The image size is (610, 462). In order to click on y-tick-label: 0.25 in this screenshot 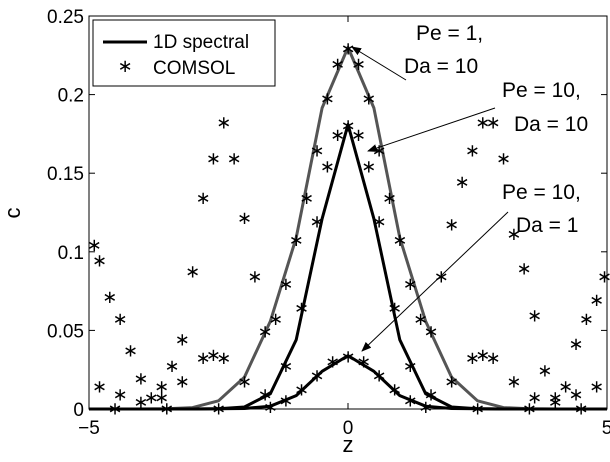, I will do `click(65, 17)`.